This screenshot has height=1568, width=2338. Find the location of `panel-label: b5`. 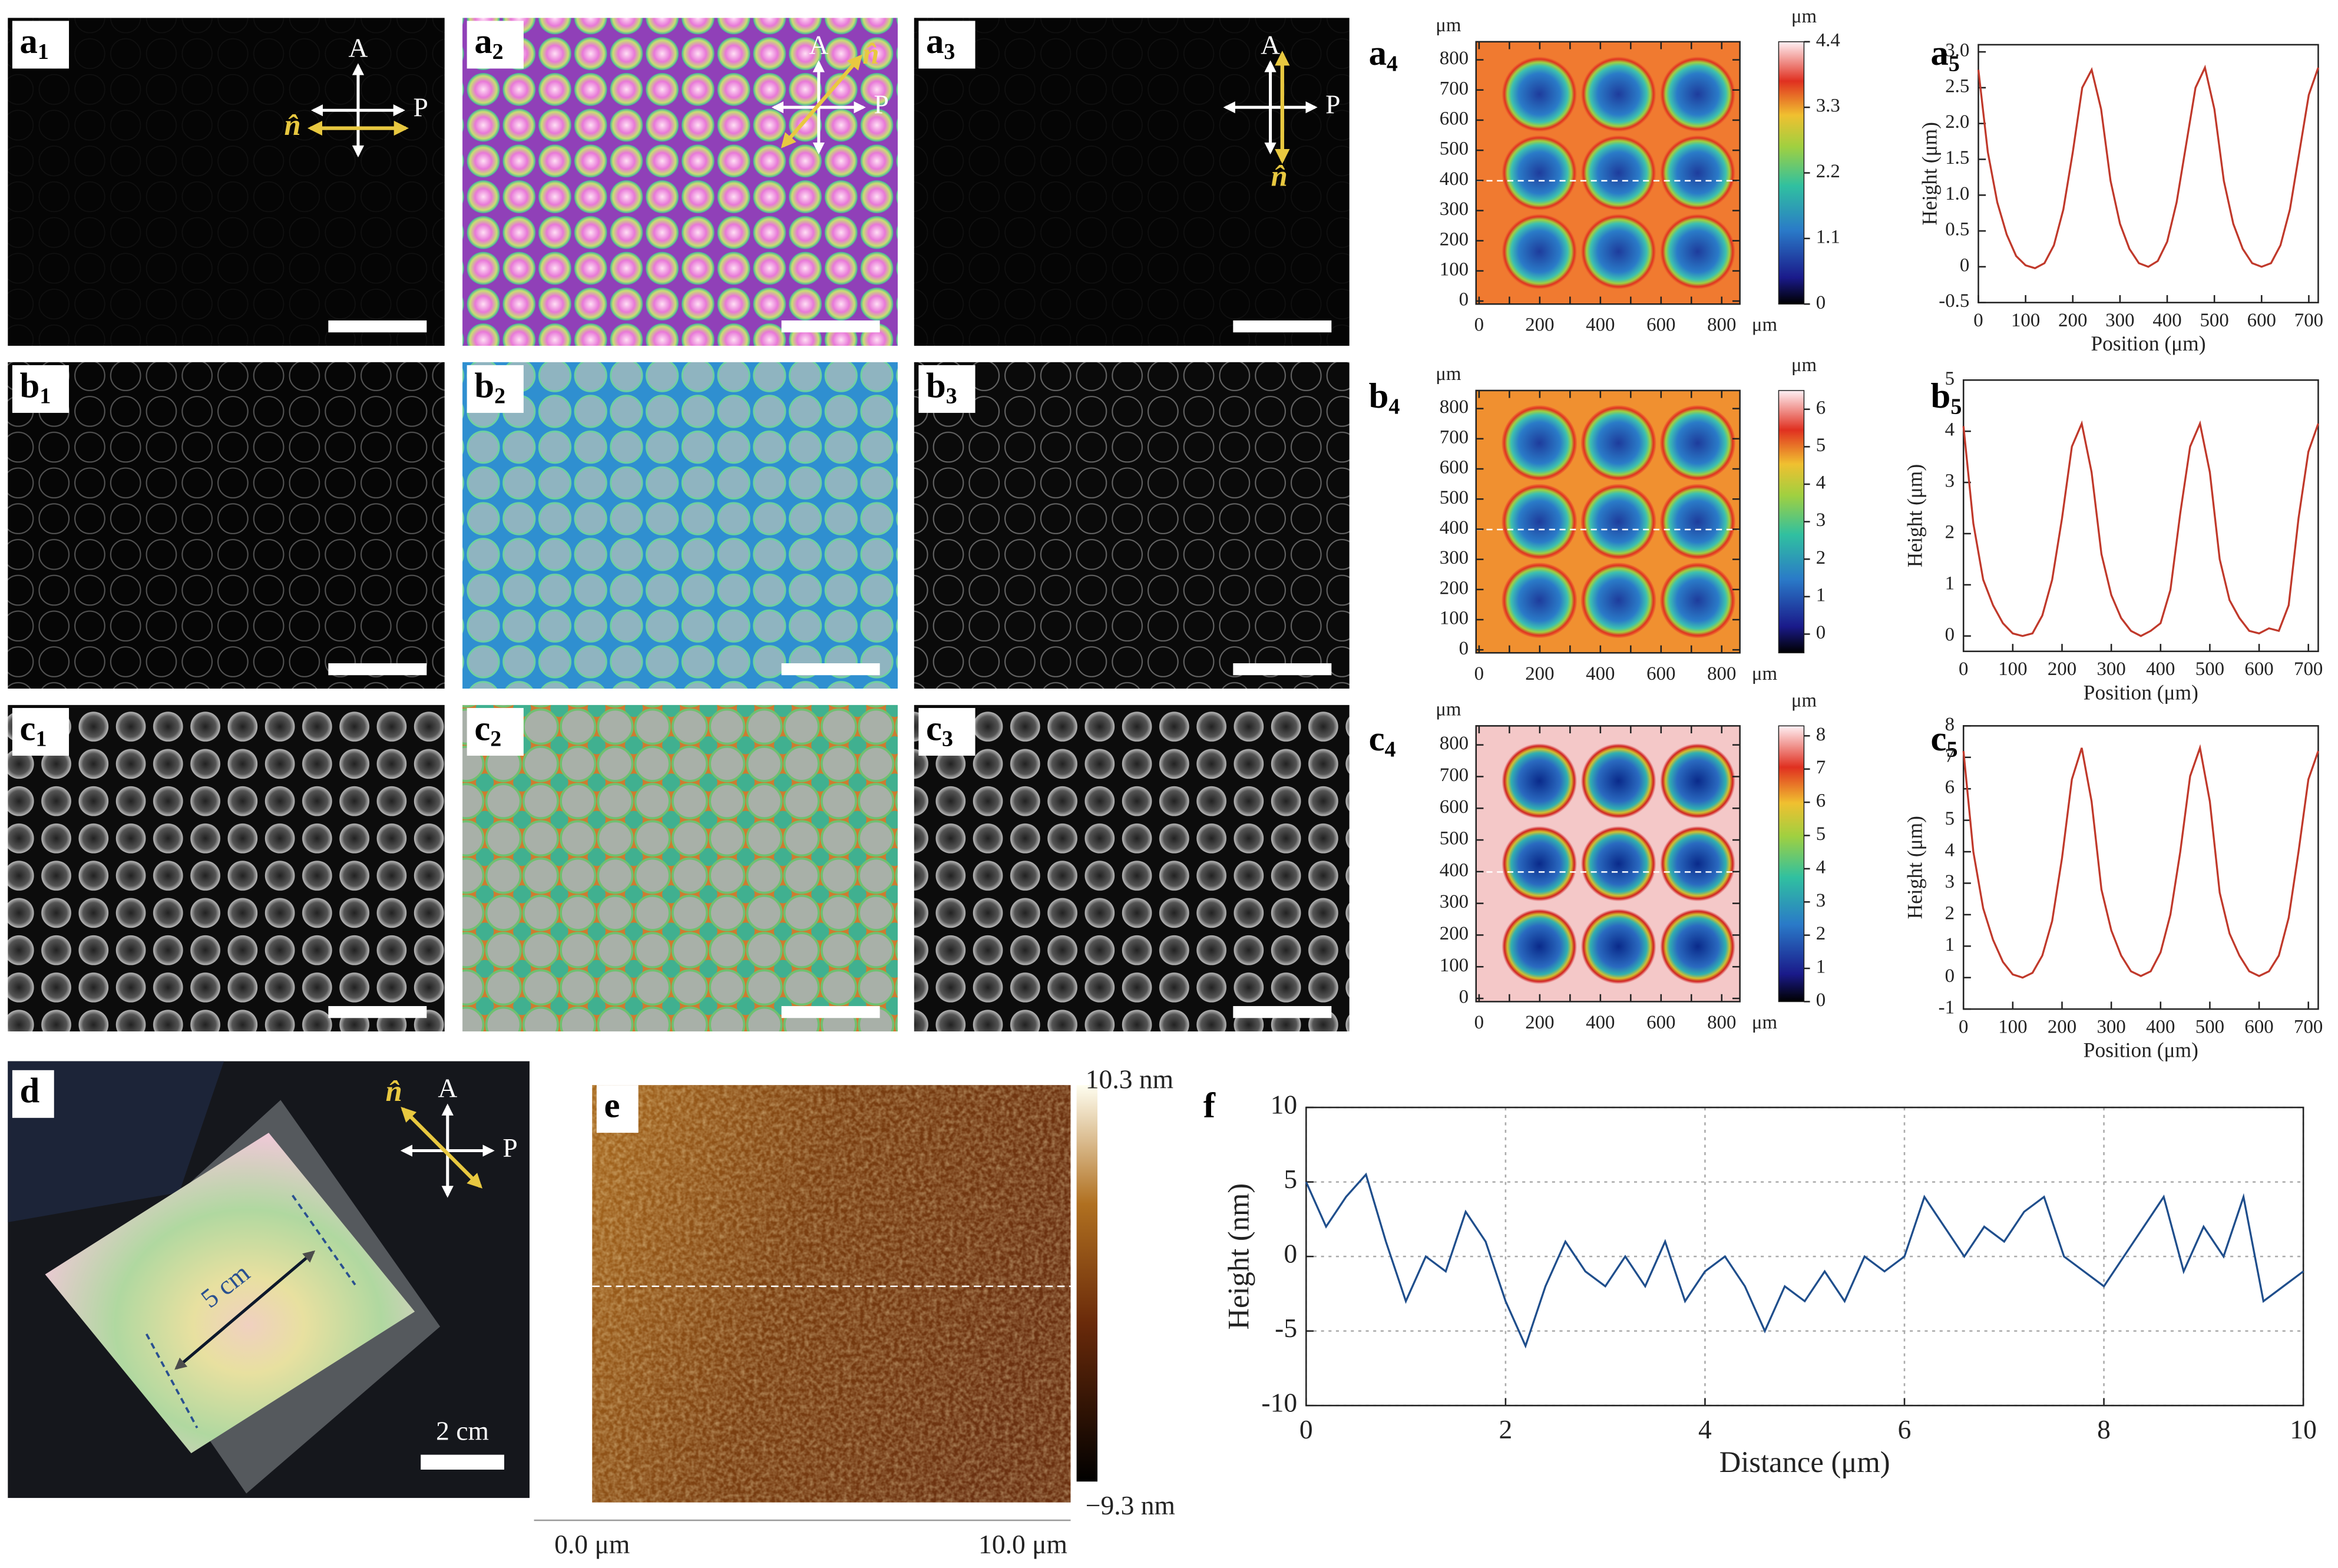

panel-label: b5 is located at coordinates (1946, 397).